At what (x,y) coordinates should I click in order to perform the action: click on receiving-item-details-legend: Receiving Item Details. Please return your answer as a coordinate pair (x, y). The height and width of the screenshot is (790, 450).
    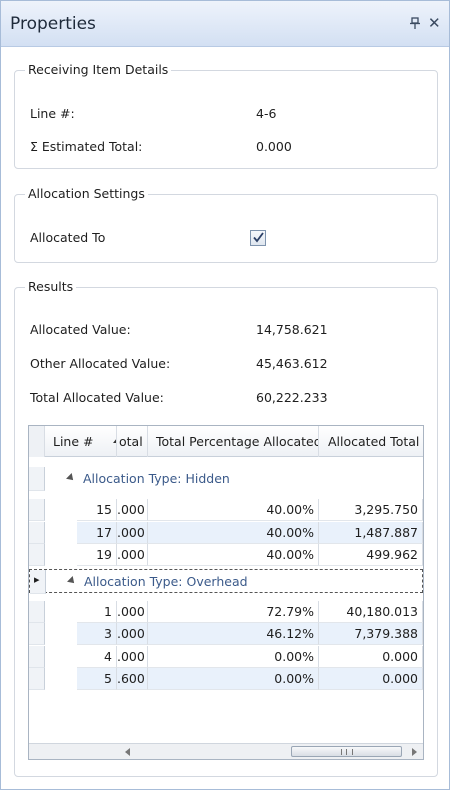
    Looking at the image, I should click on (98, 69).